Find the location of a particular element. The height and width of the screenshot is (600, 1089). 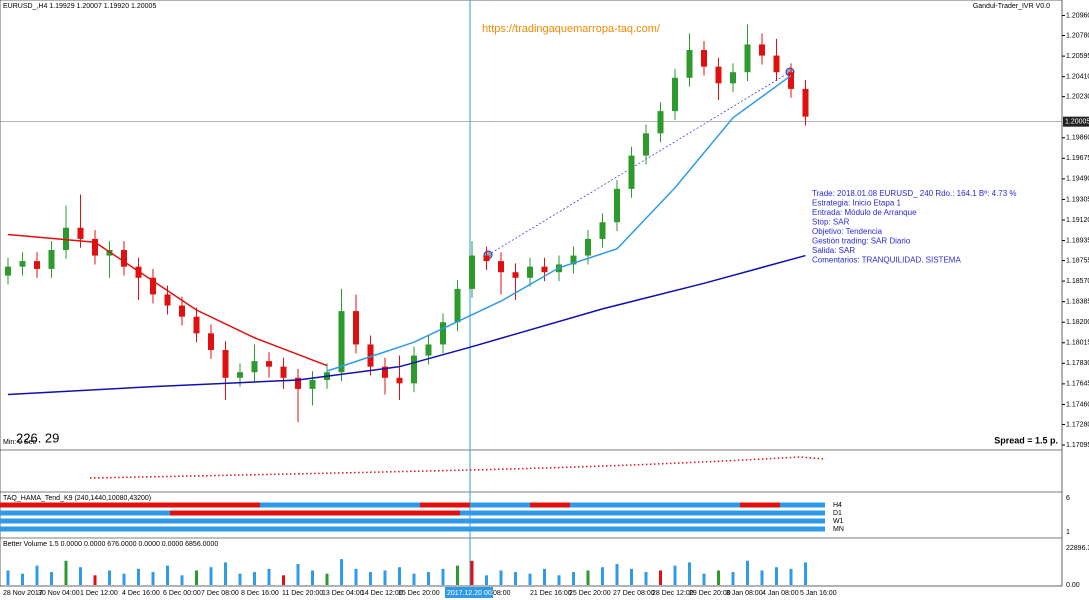

y-tick-label: 1.19860 is located at coordinates (1077, 138).